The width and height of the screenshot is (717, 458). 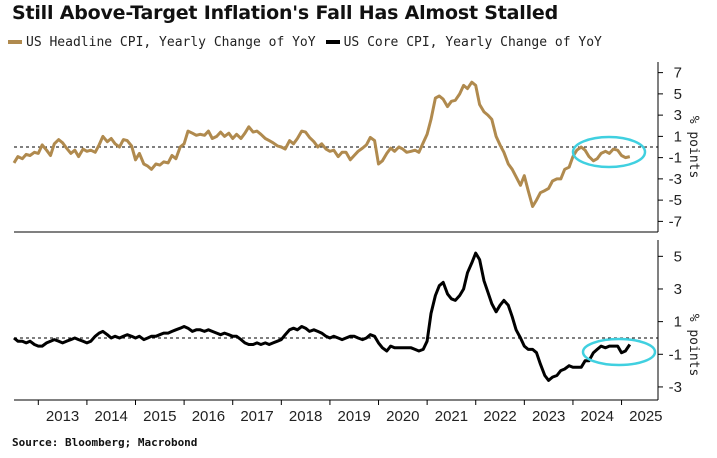 I want to click on x-tick-label: 2014, so click(x=111, y=416).